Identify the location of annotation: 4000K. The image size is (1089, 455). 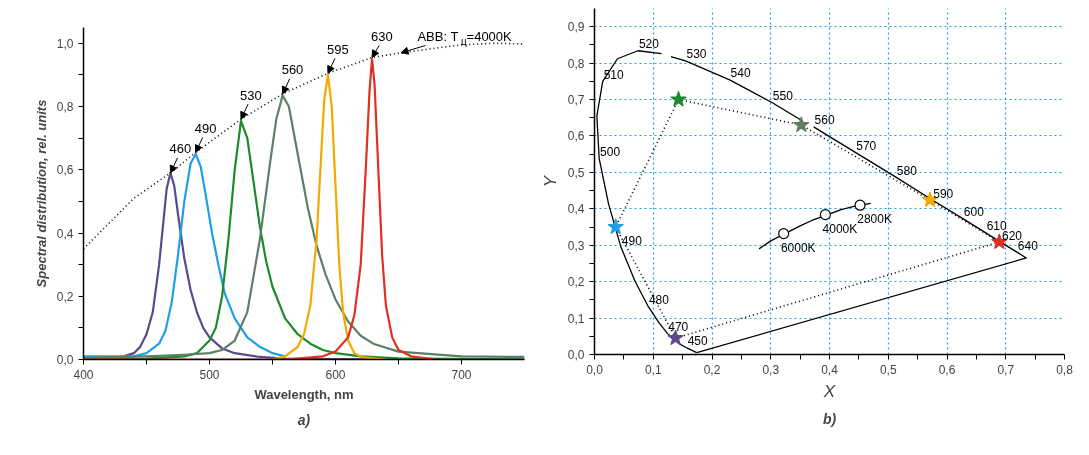
(840, 228).